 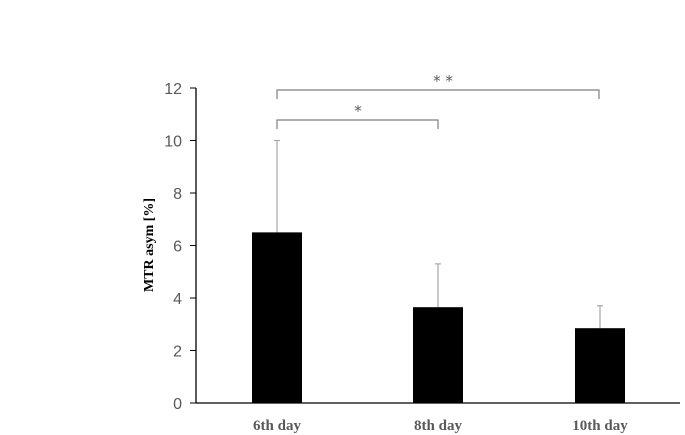 I want to click on y-tick-label: 6, so click(x=177, y=247).